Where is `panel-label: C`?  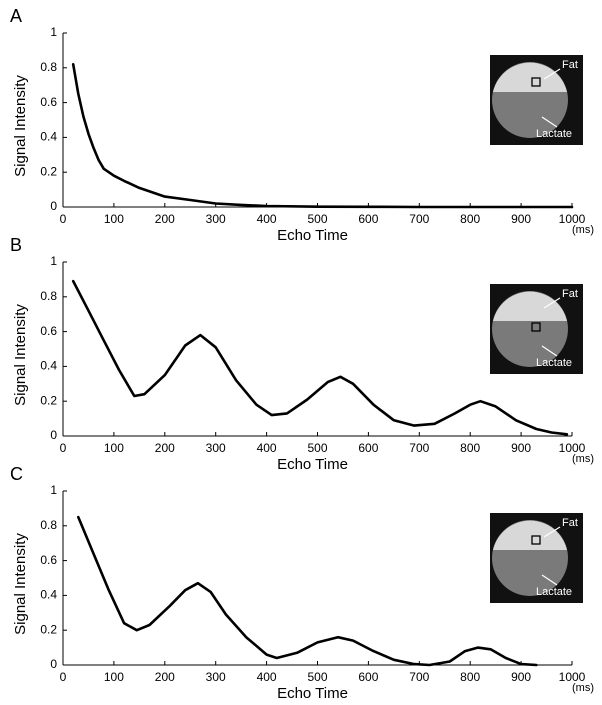 panel-label: C is located at coordinates (16, 474).